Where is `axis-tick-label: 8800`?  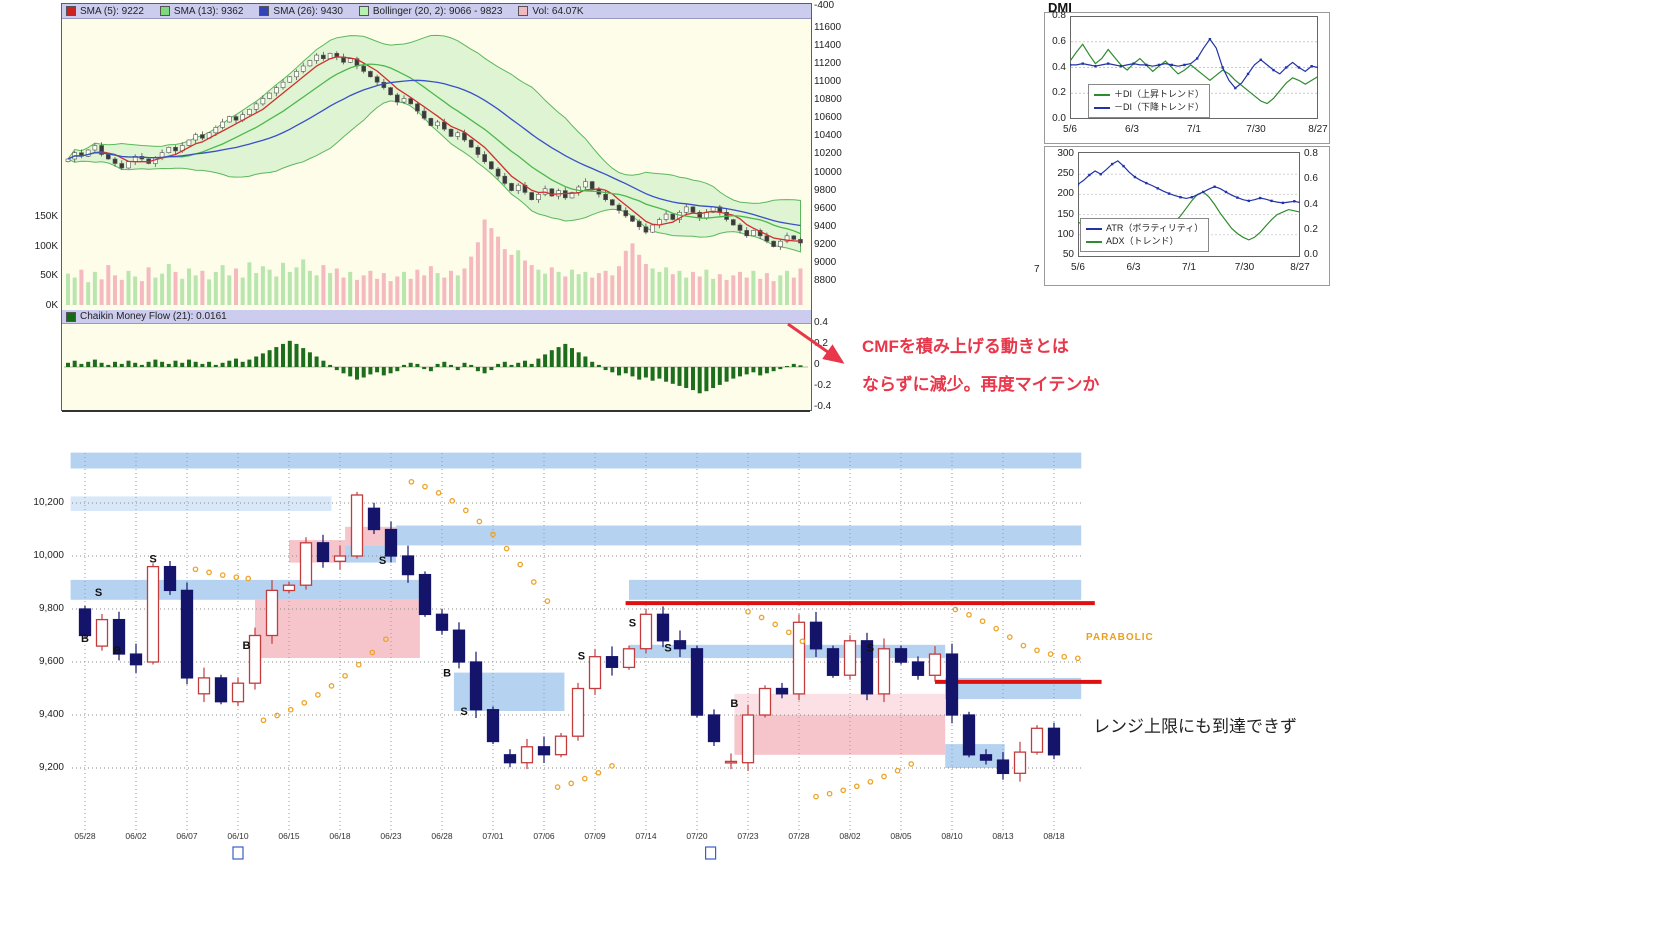 axis-tick-label: 8800 is located at coordinates (825, 280).